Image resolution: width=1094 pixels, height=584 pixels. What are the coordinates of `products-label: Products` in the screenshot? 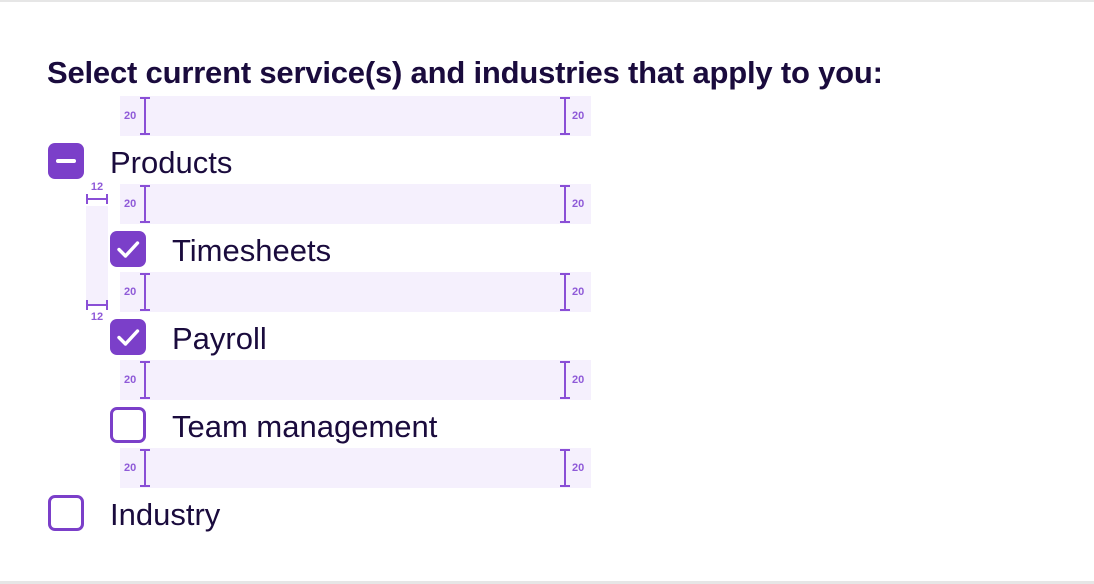 It's located at (171, 162).